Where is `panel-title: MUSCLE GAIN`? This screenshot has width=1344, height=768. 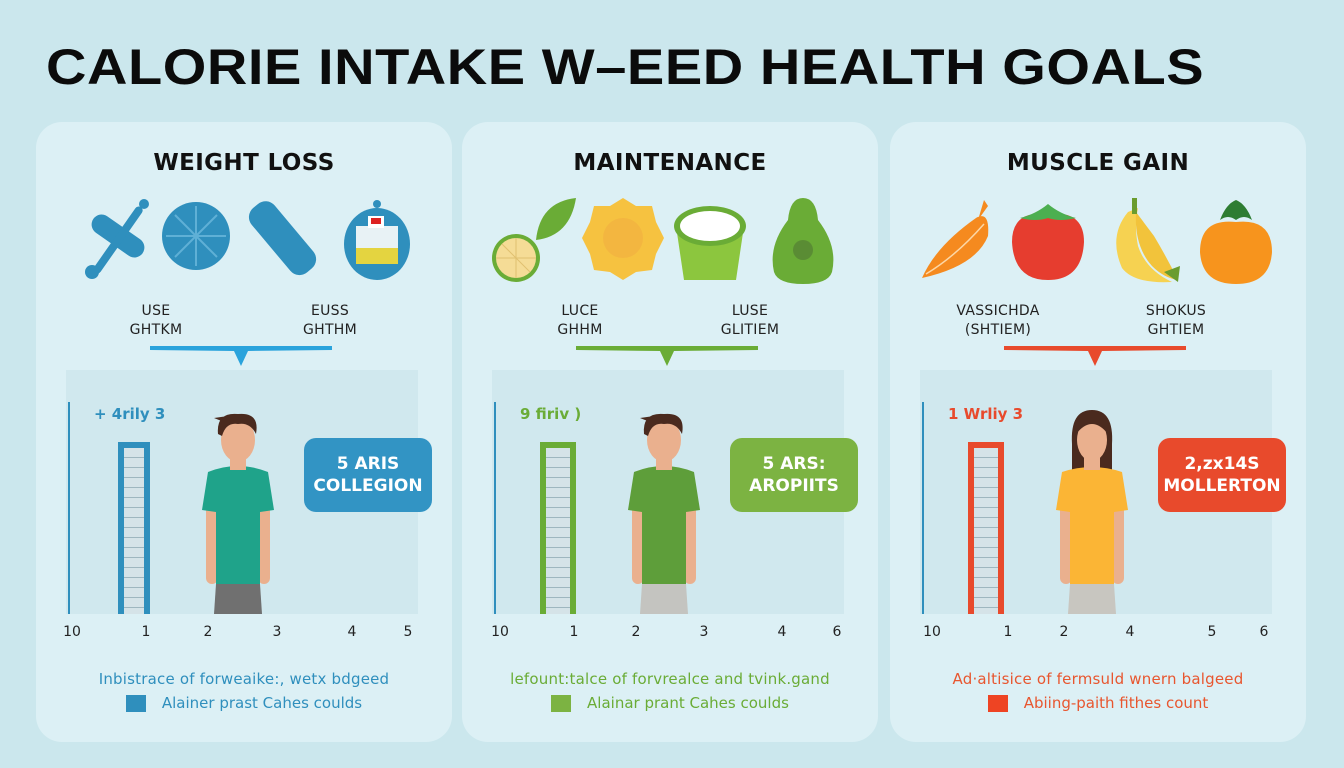 panel-title: MUSCLE GAIN is located at coordinates (1098, 163).